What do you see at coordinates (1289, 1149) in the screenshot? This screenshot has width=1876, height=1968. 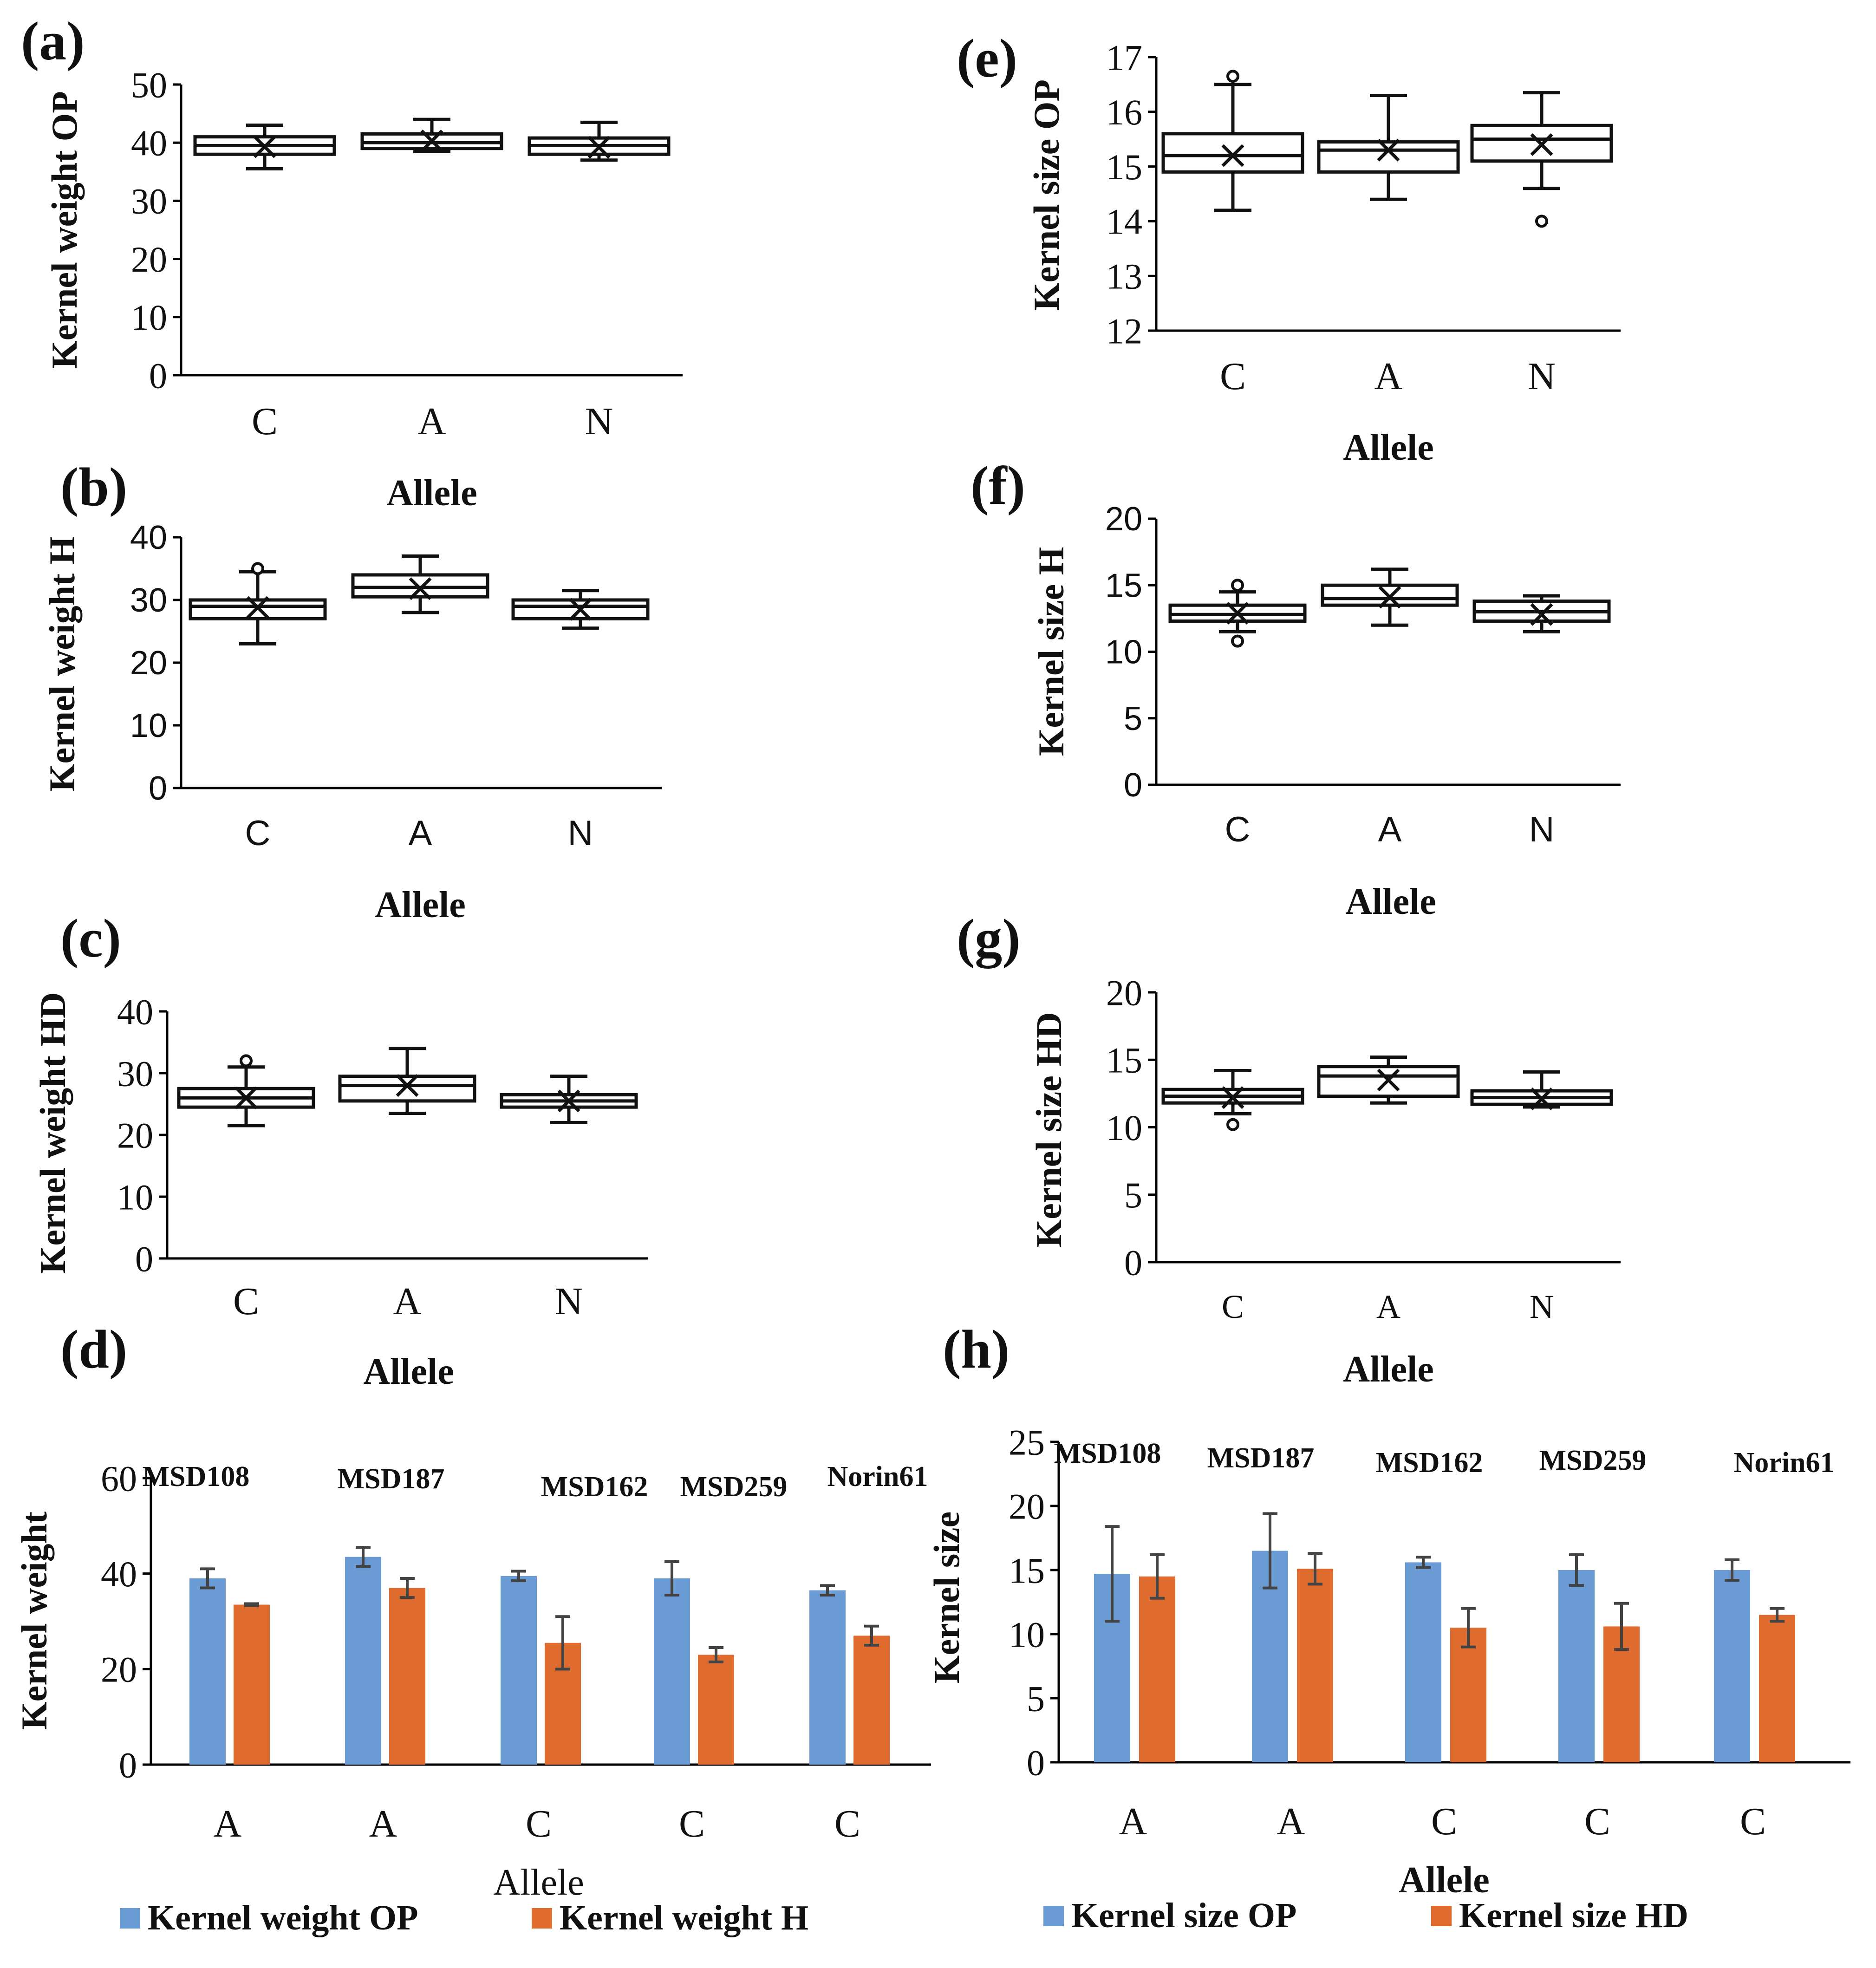 I see `panel-g: (g) Kernel size HD 0 5 10 15 20 C A N Allele` at bounding box center [1289, 1149].